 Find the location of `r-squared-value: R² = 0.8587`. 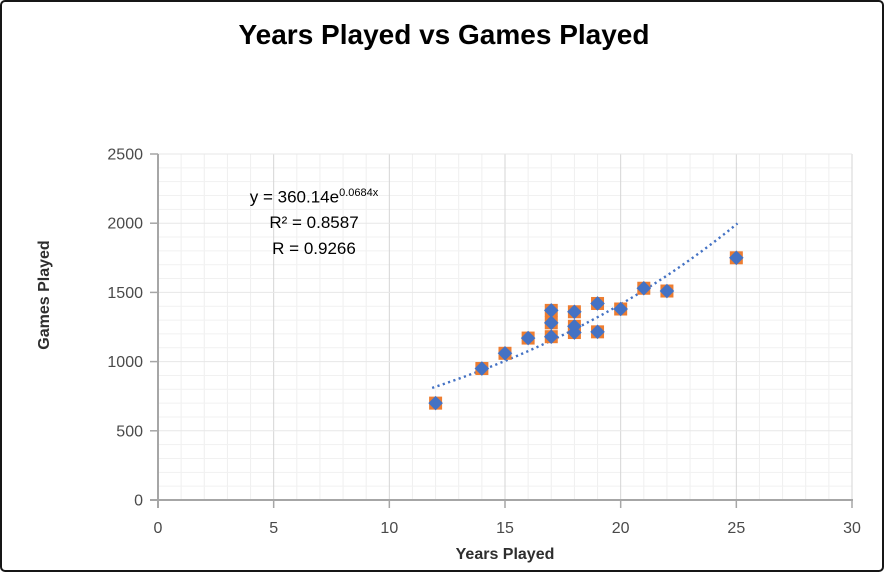

r-squared-value: R² = 0.8587 is located at coordinates (314, 223).